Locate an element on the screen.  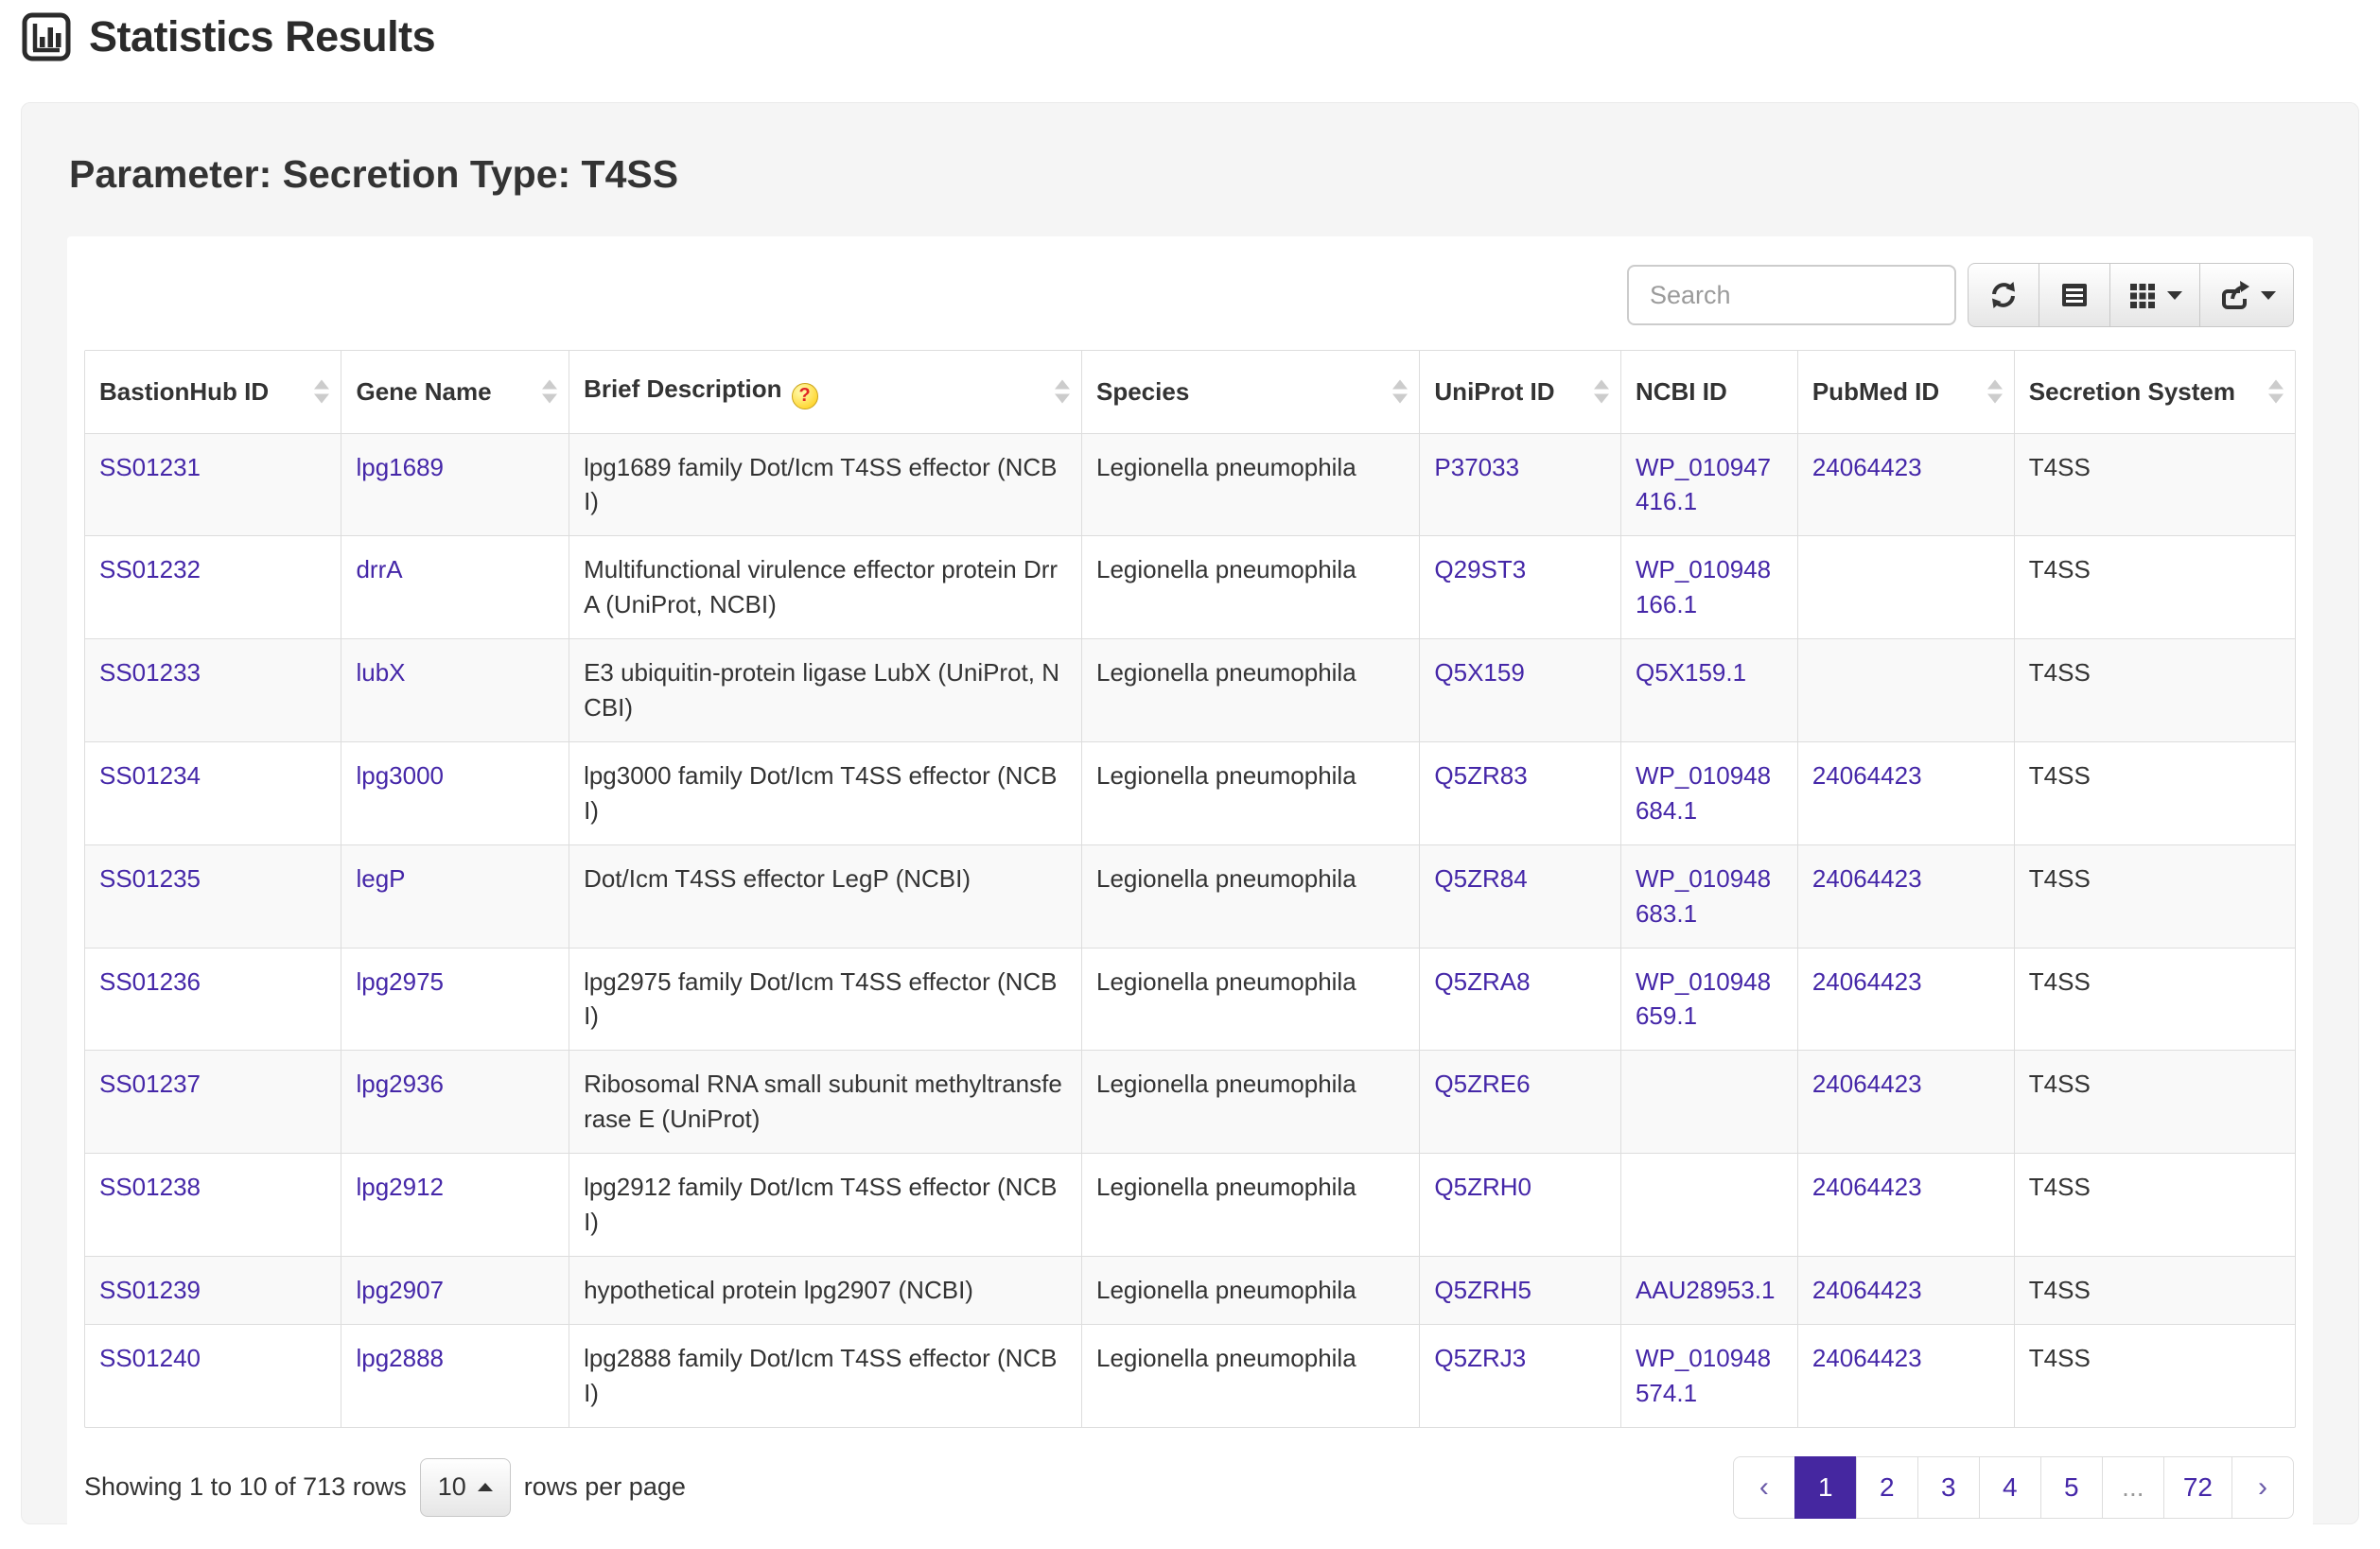
gene-link: drrA is located at coordinates (379, 569).